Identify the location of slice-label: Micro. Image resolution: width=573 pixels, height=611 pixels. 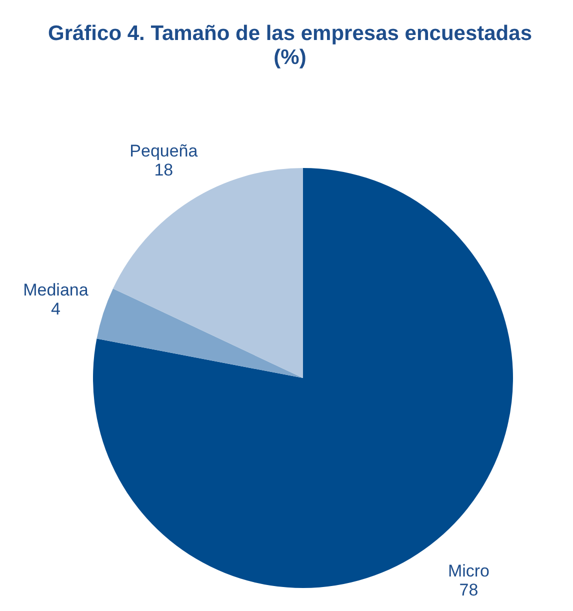
(469, 570).